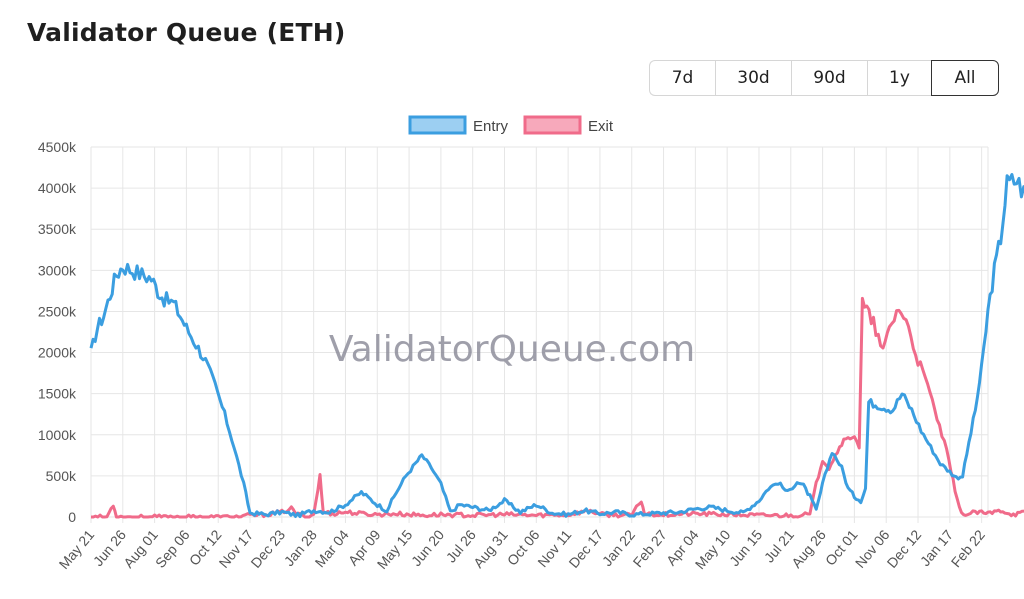 The height and width of the screenshot is (599, 1024). Describe the element at coordinates (57, 435) in the screenshot. I see `y-tick-label: 1000k` at that location.